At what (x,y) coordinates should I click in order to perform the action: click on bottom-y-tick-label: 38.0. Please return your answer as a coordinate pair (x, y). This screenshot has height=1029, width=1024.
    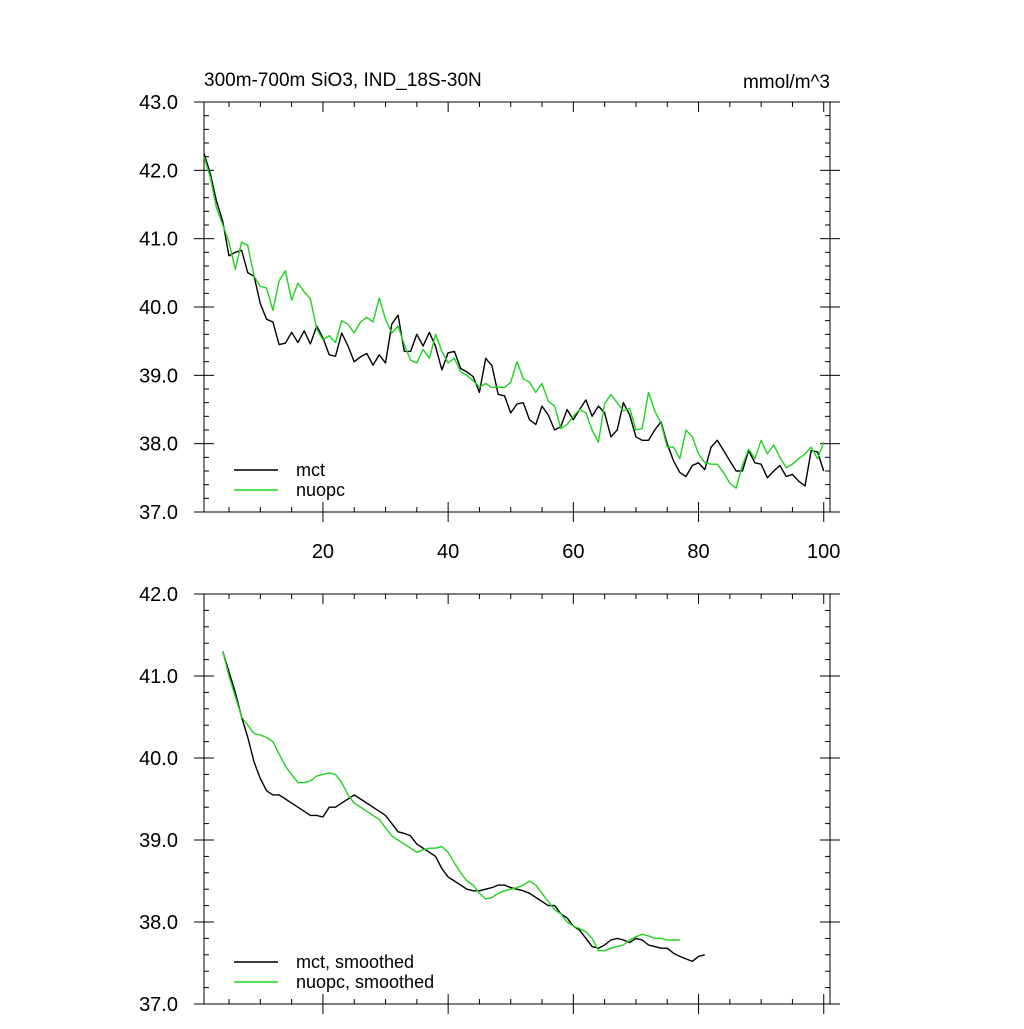
    Looking at the image, I should click on (158, 923).